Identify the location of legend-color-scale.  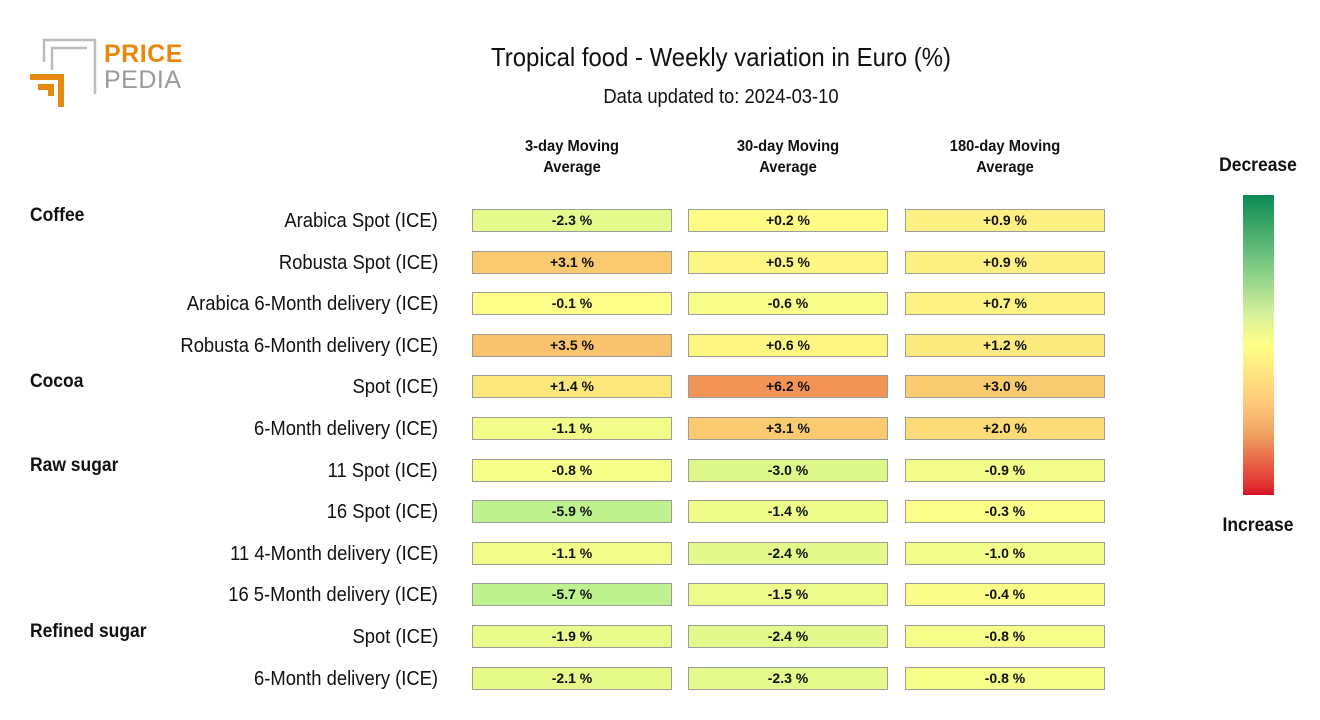
(1258, 345).